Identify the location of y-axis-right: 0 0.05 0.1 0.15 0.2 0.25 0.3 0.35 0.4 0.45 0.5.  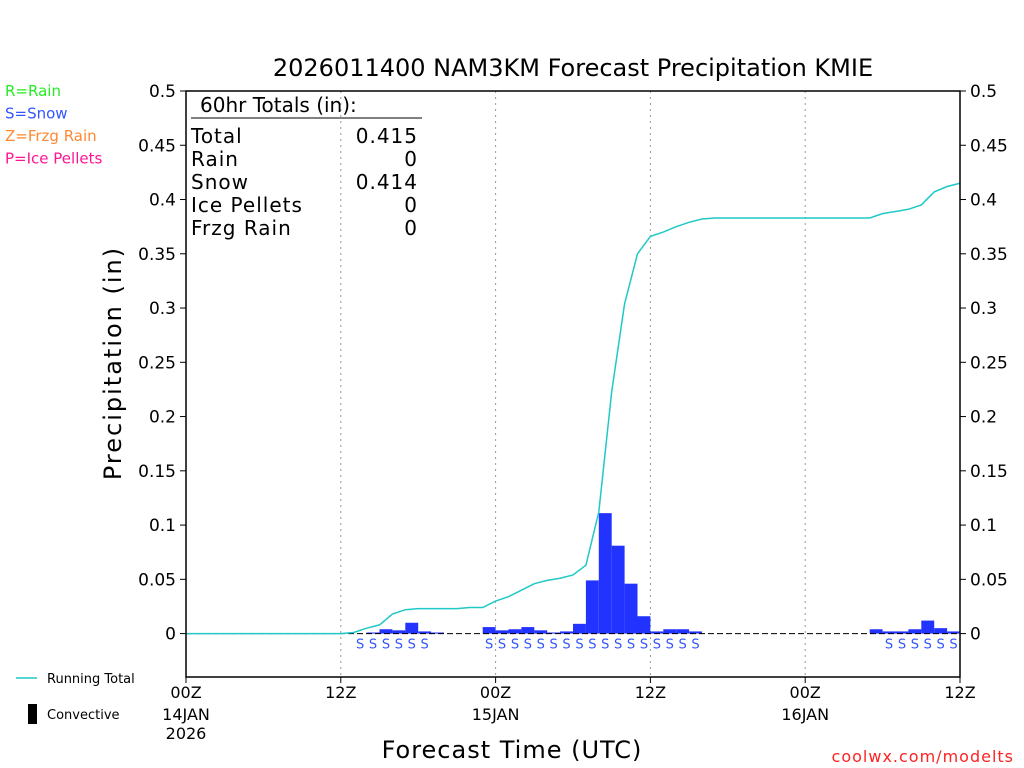
(984, 363).